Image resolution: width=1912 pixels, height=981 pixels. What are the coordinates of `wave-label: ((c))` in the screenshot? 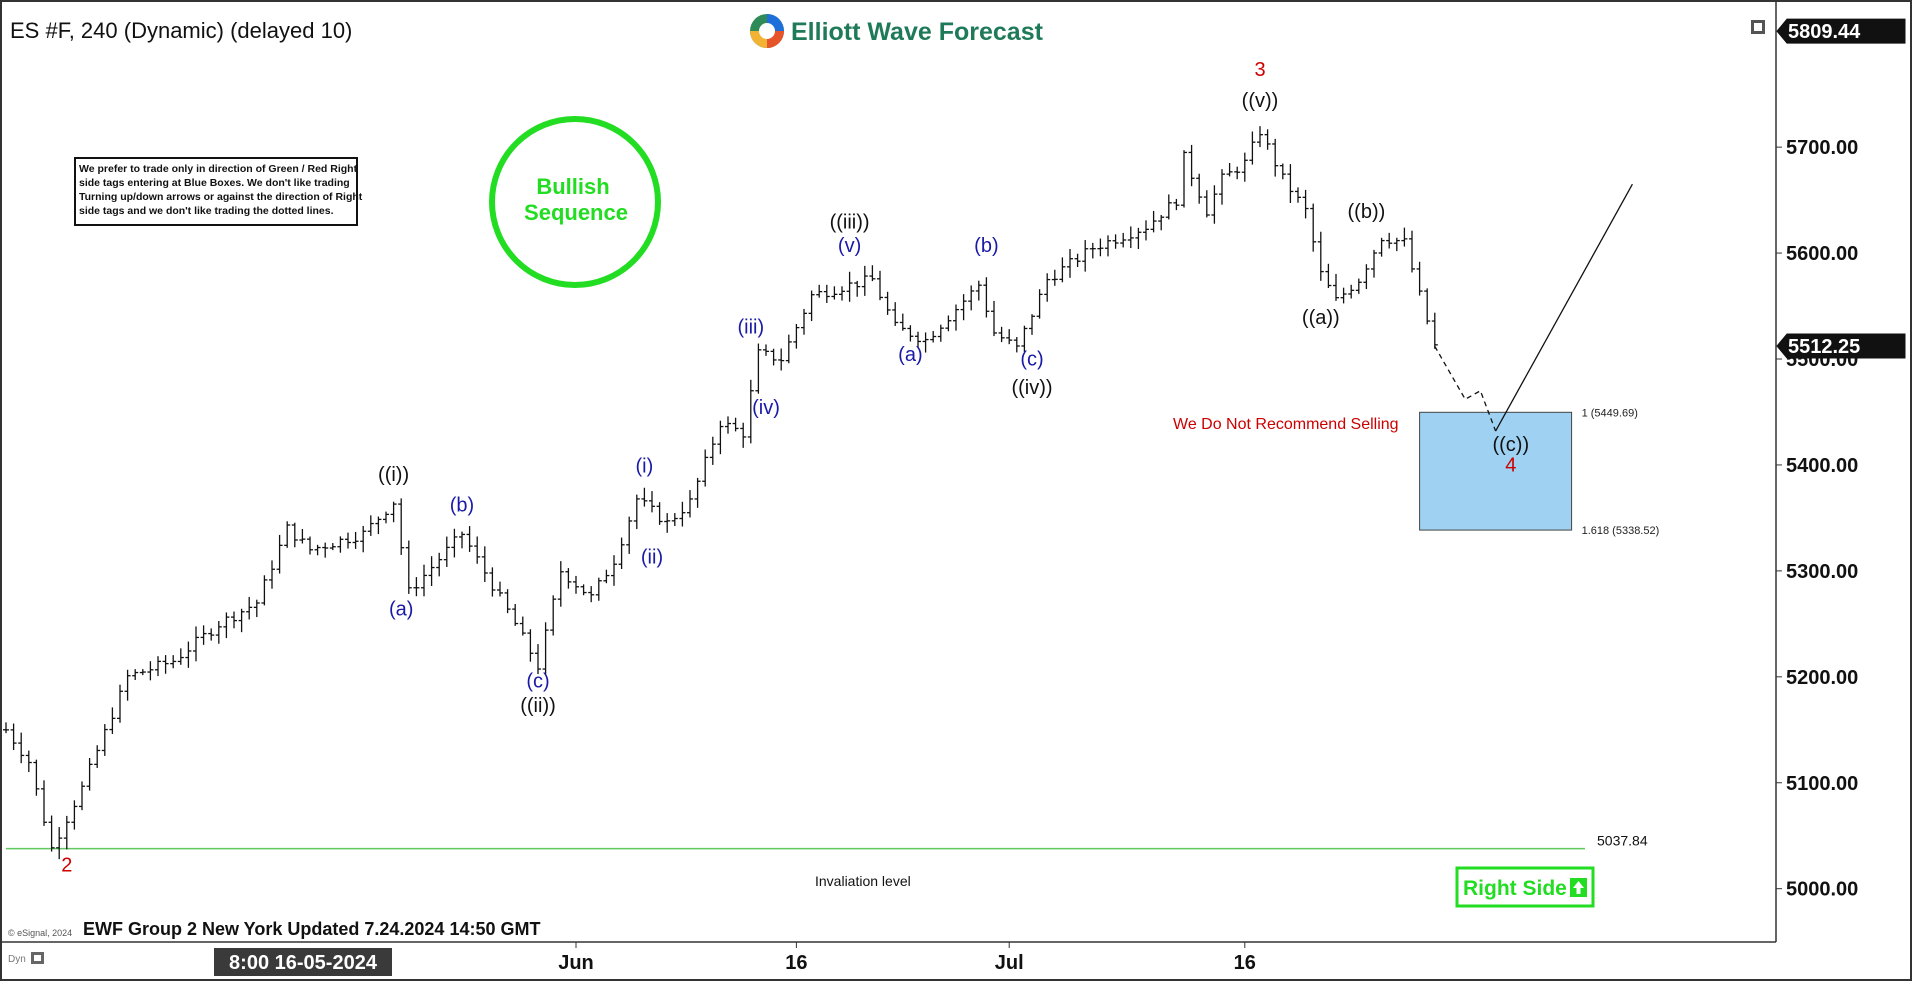 It's located at (1510, 445).